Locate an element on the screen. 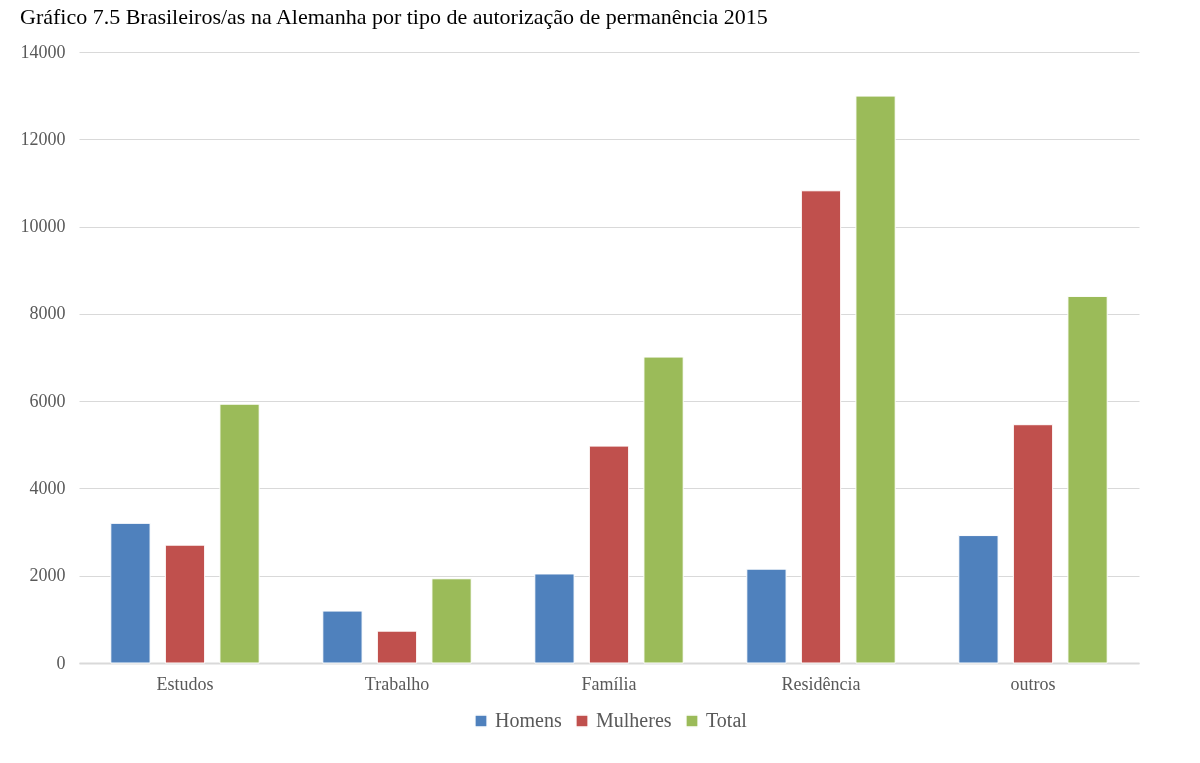 This screenshot has width=1200, height=763. y-tick-label: 6000 is located at coordinates (47, 400).